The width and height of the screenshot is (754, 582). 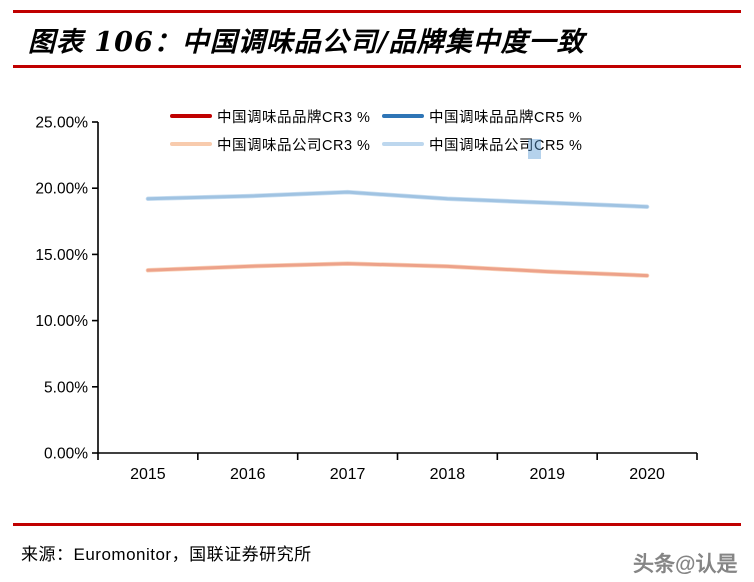 I want to click on legend-swatch-company-cr5, so click(x=403, y=144).